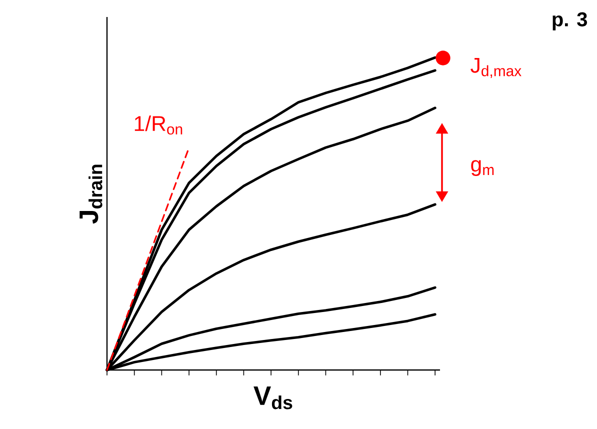 This screenshot has height=429, width=597. What do you see at coordinates (482, 168) in the screenshot?
I see `text: g$_{m}$` at bounding box center [482, 168].